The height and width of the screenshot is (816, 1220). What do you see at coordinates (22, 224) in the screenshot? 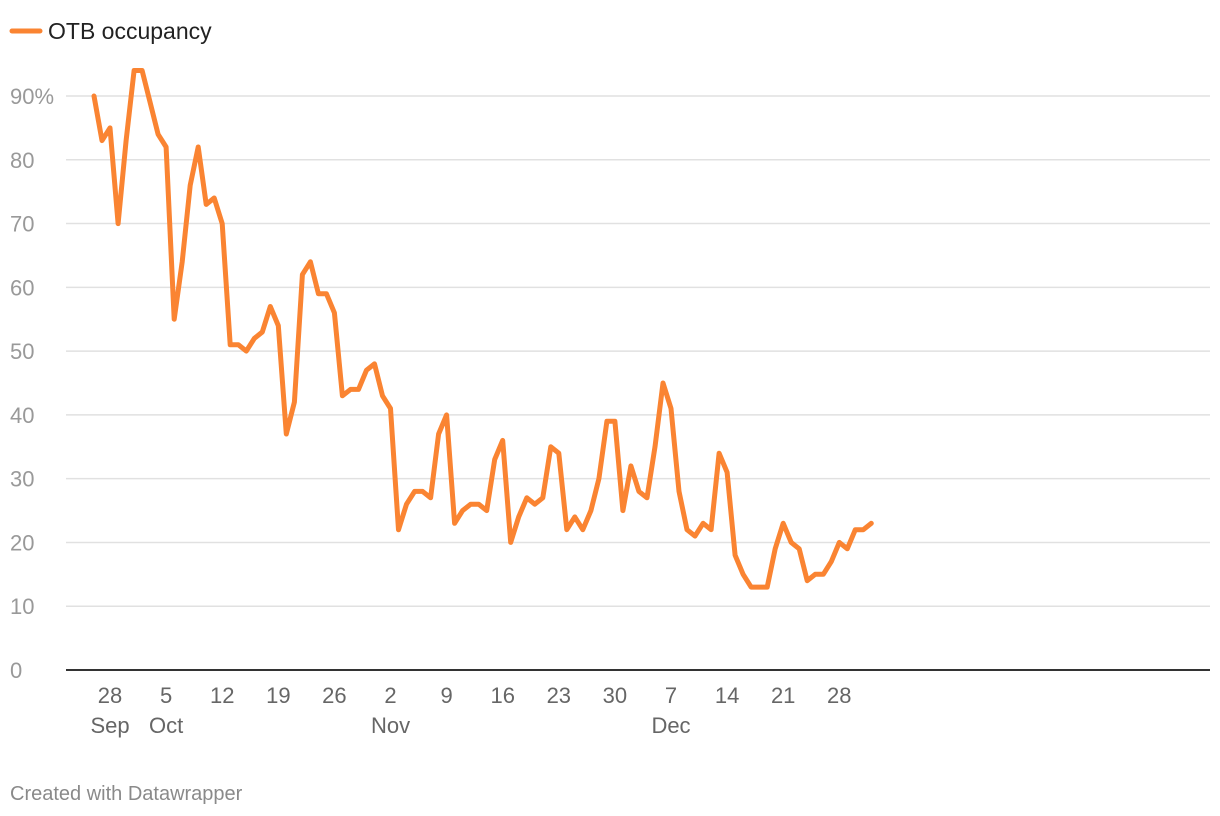
I see `y-tick-label-70: 70` at bounding box center [22, 224].